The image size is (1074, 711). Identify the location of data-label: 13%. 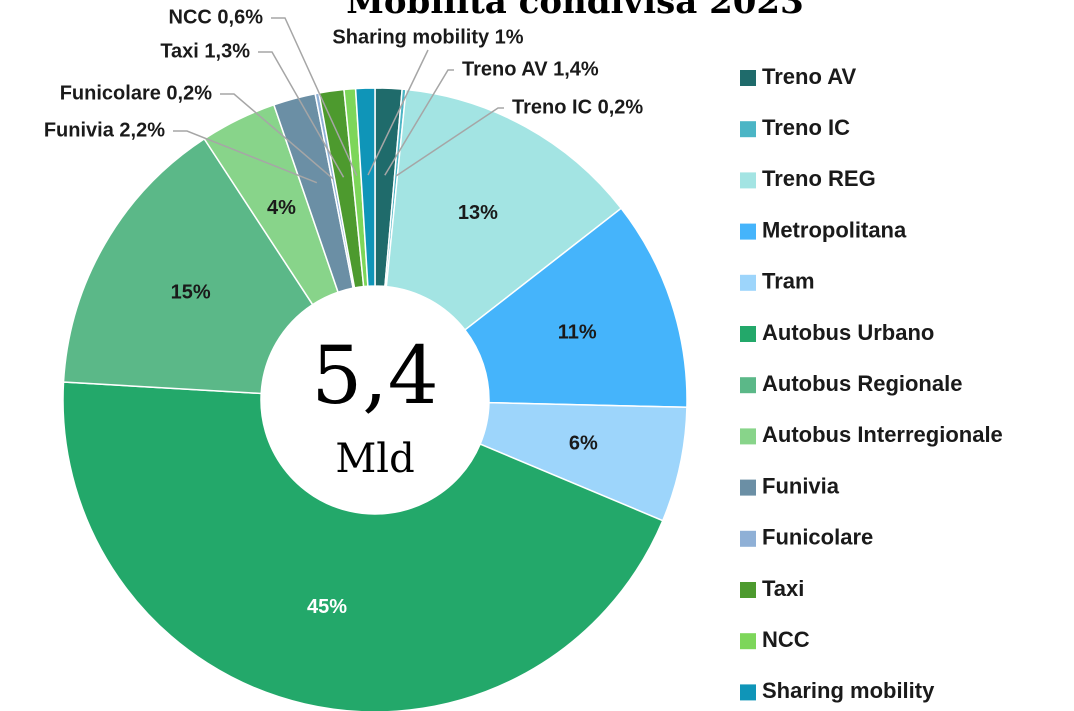
(478, 213).